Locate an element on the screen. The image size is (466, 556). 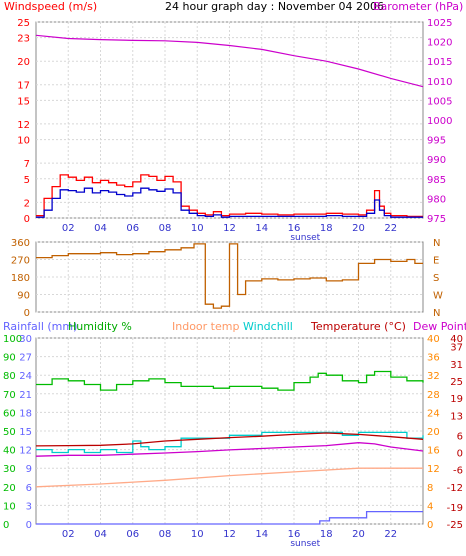
x-tick-label: 04 is located at coordinates (100, 228).